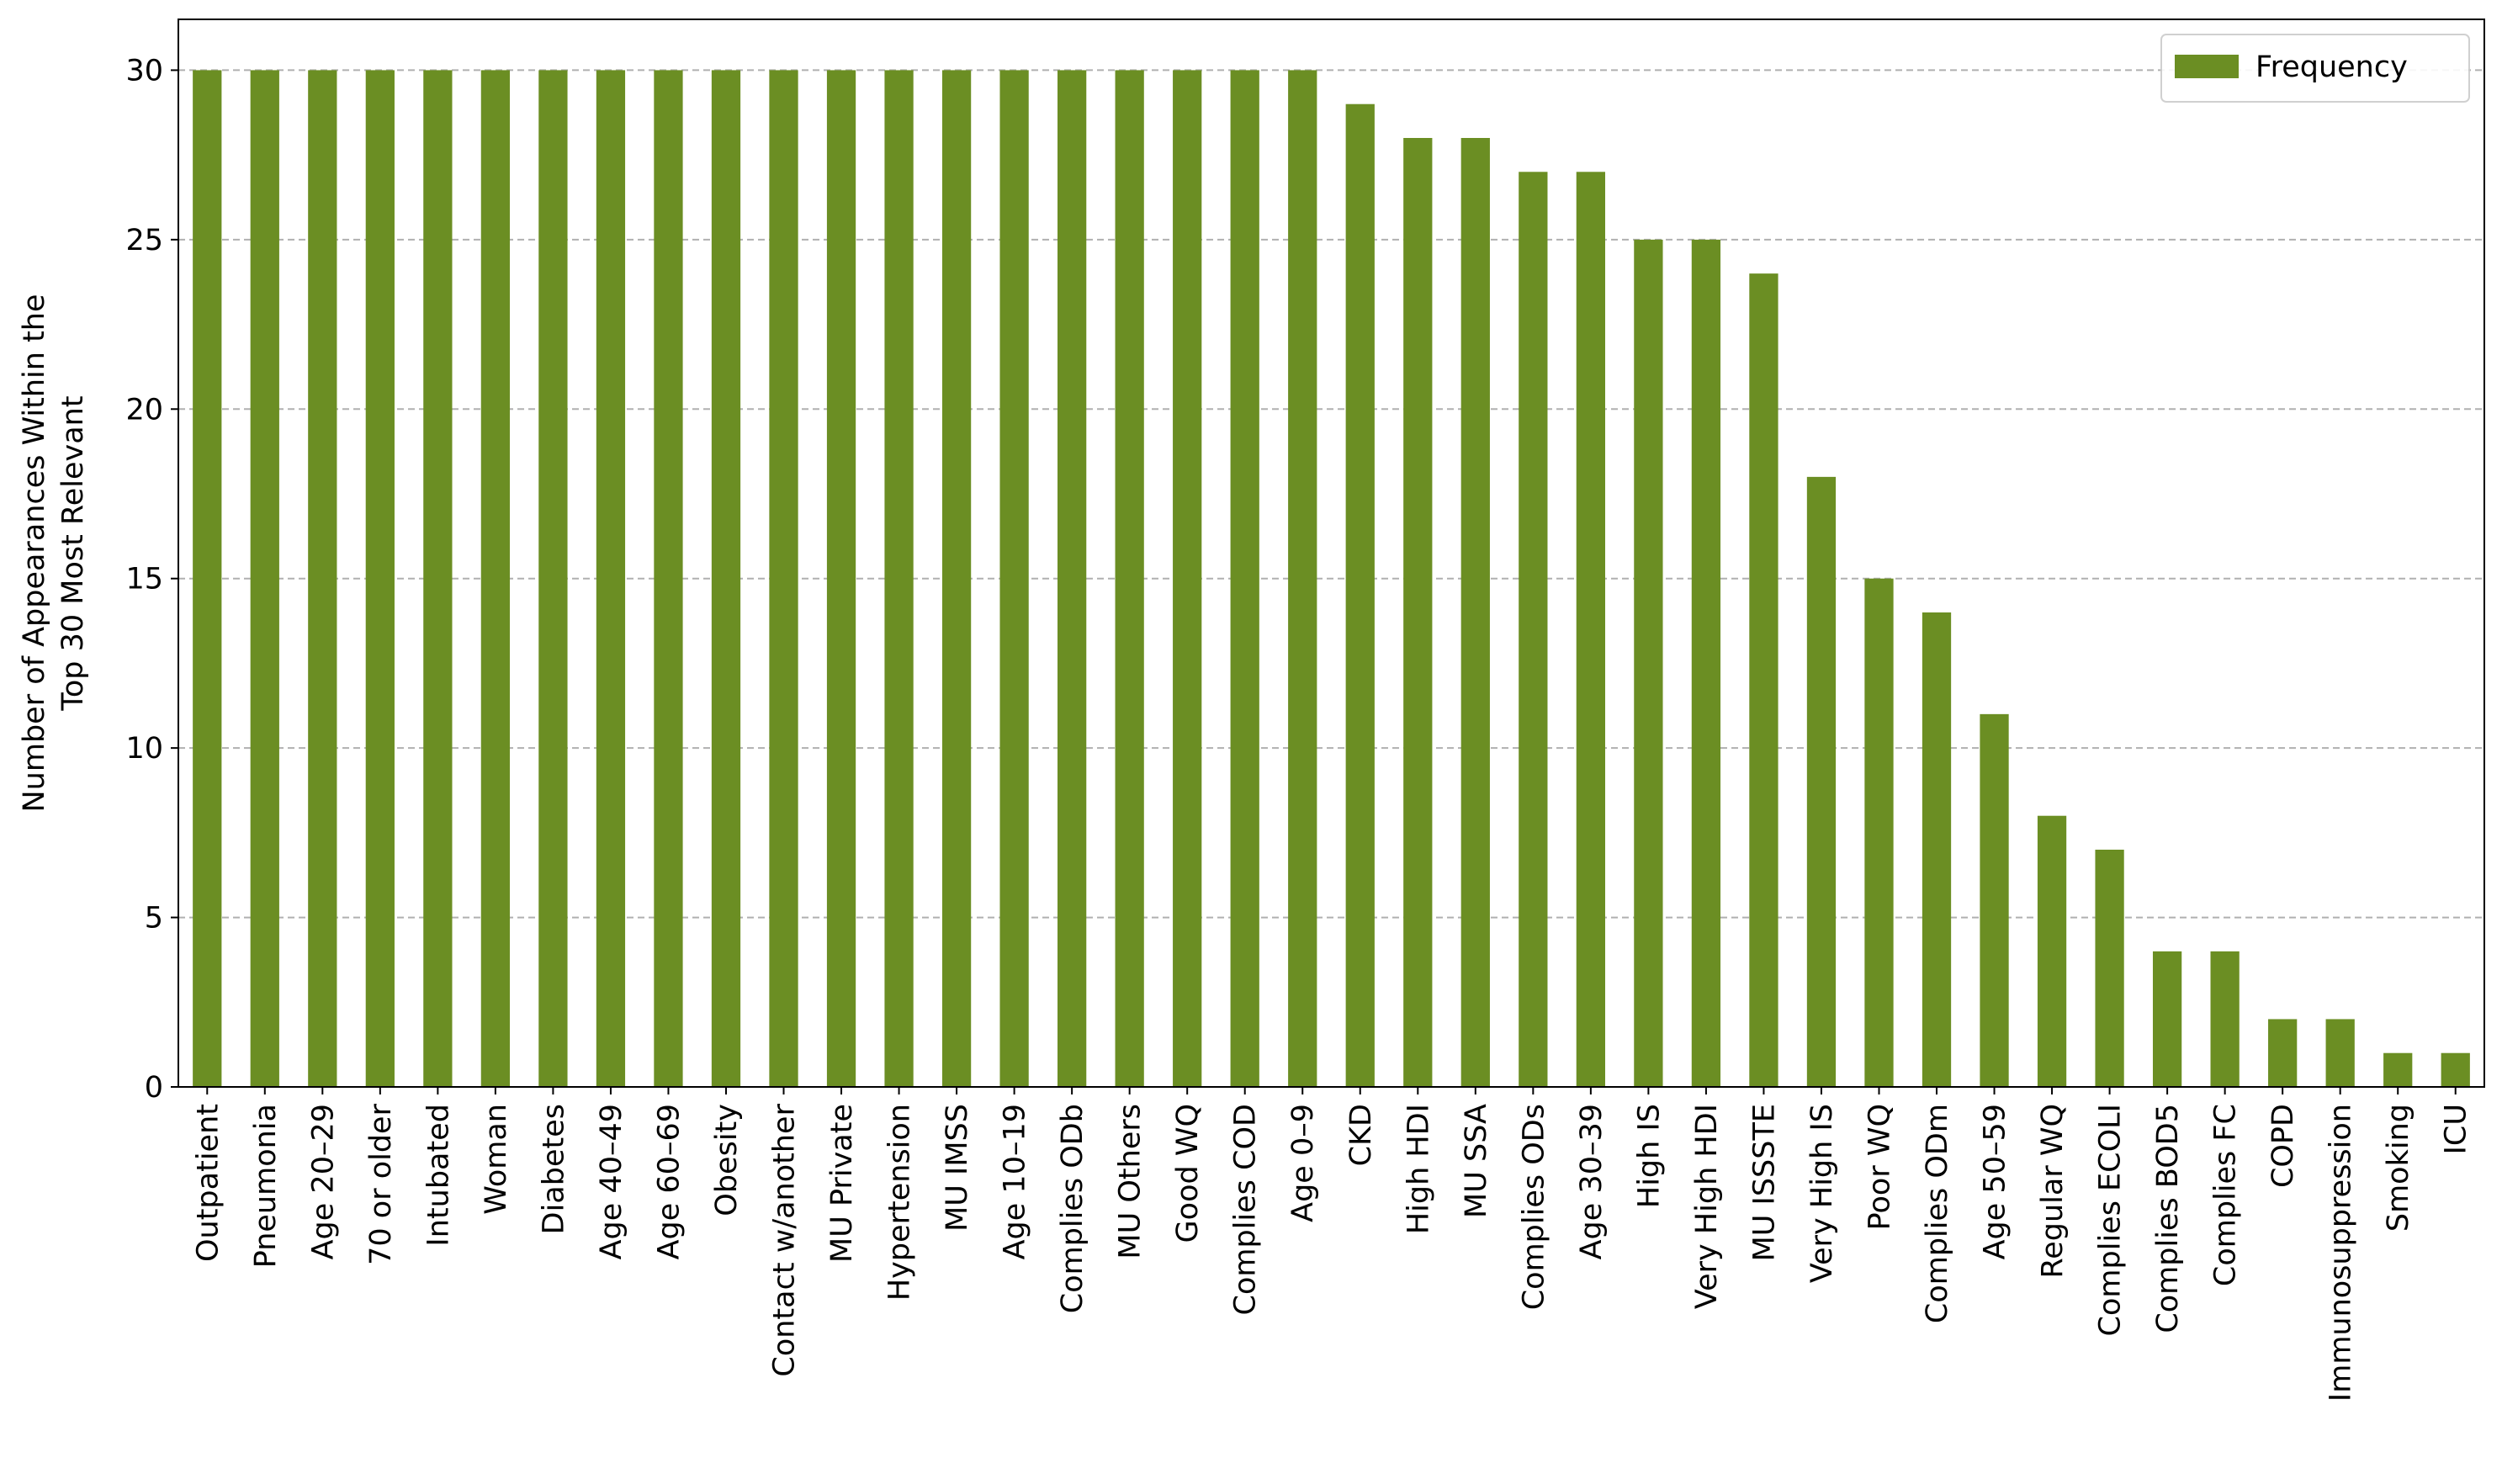 This screenshot has height=1484, width=2502. What do you see at coordinates (1418, 1169) in the screenshot?
I see `x-tick-label: High HDI` at bounding box center [1418, 1169].